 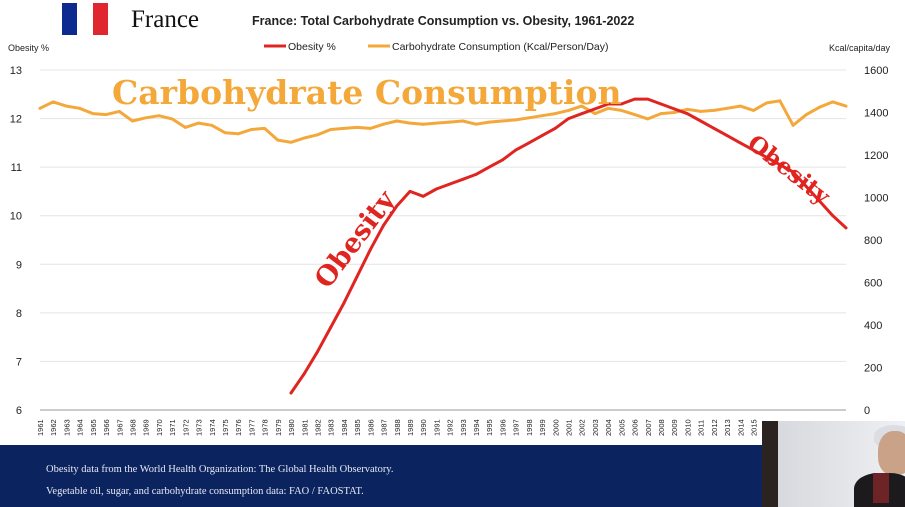 What do you see at coordinates (595, 427) in the screenshot?
I see `x-tick-label: 2003` at bounding box center [595, 427].